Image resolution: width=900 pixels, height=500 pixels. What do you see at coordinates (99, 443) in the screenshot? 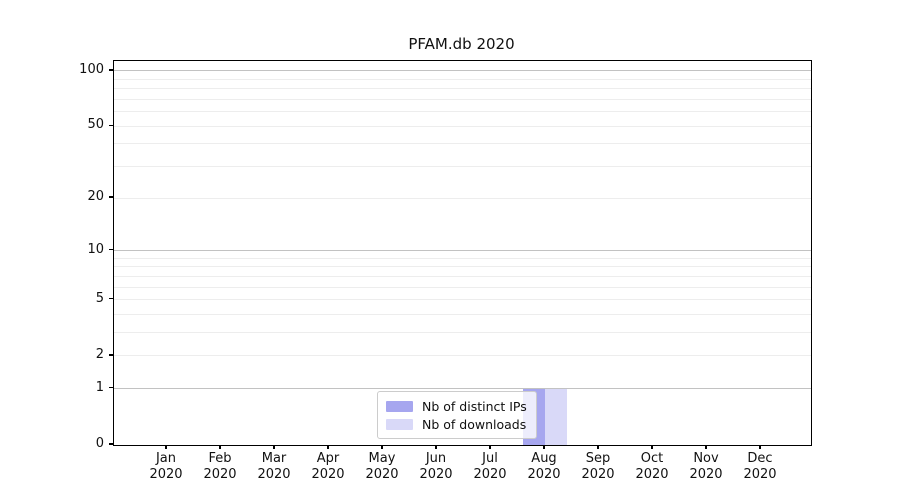
I see `y-tick-label: 0` at bounding box center [99, 443].